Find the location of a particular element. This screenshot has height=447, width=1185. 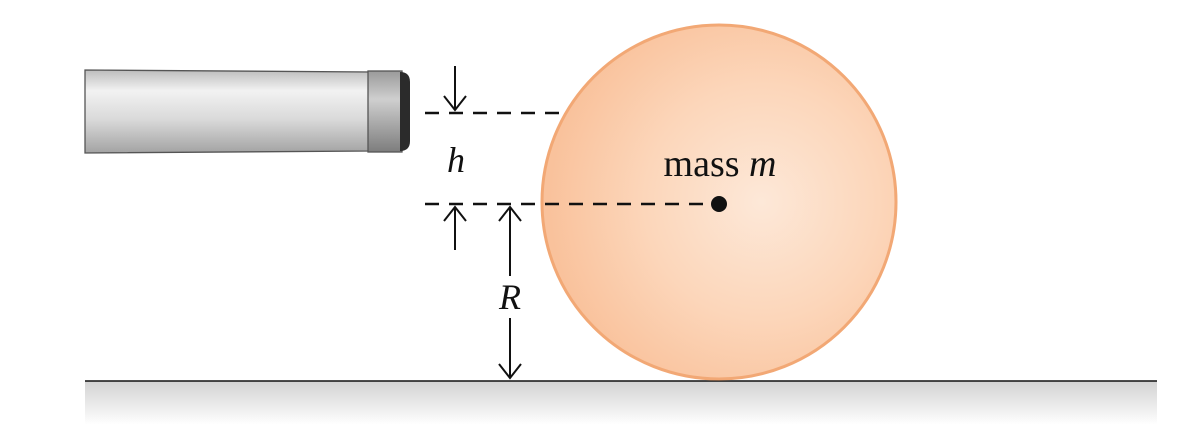

r-label: R is located at coordinates (509, 297).